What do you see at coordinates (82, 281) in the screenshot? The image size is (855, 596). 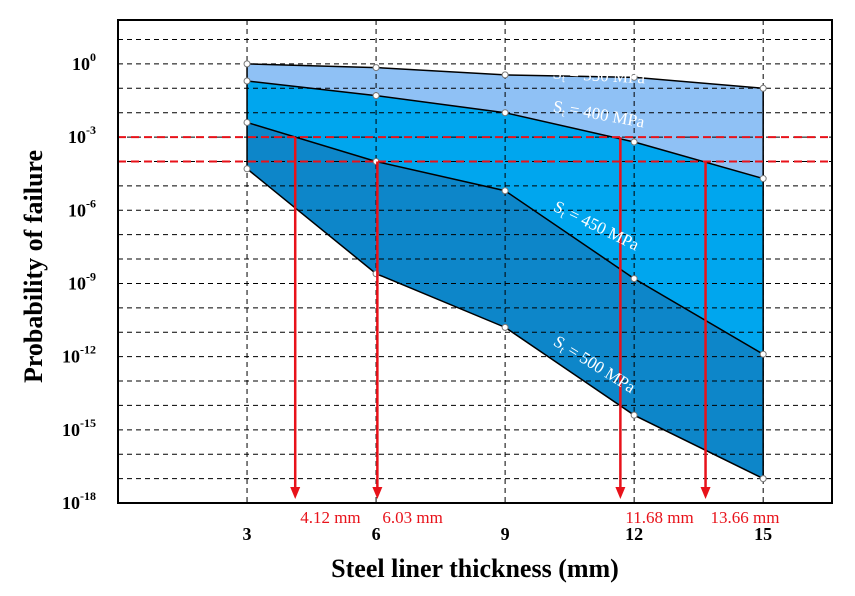 I see `y-tick-label: 10⁻⁹` at bounding box center [82, 281].